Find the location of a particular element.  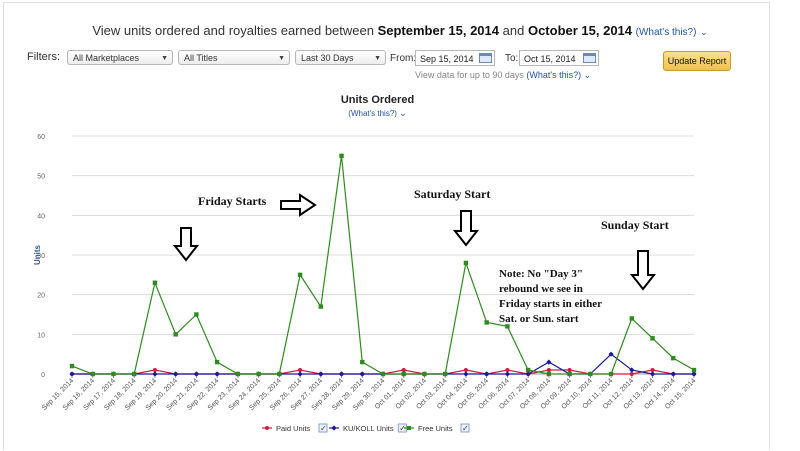

marketplace-value: All Marketplaces is located at coordinates (106, 58).